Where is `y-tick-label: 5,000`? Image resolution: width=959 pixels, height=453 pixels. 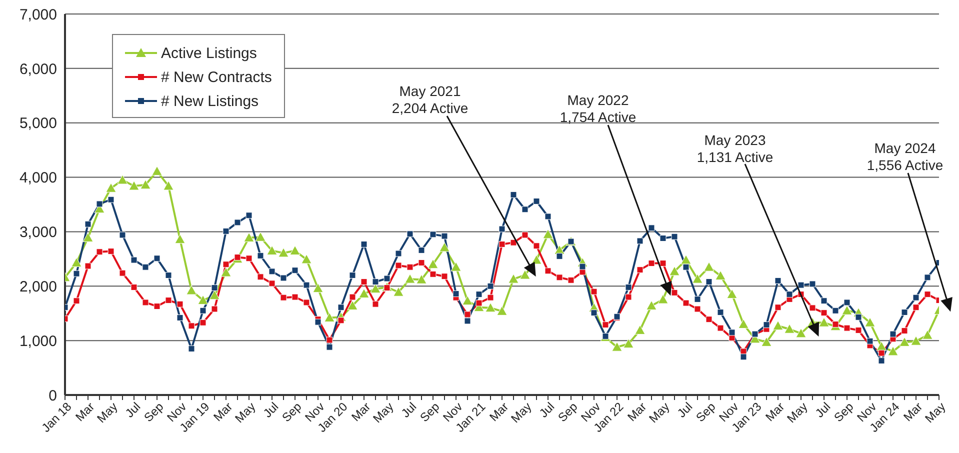 y-tick-label: 5,000 is located at coordinates (38, 123).